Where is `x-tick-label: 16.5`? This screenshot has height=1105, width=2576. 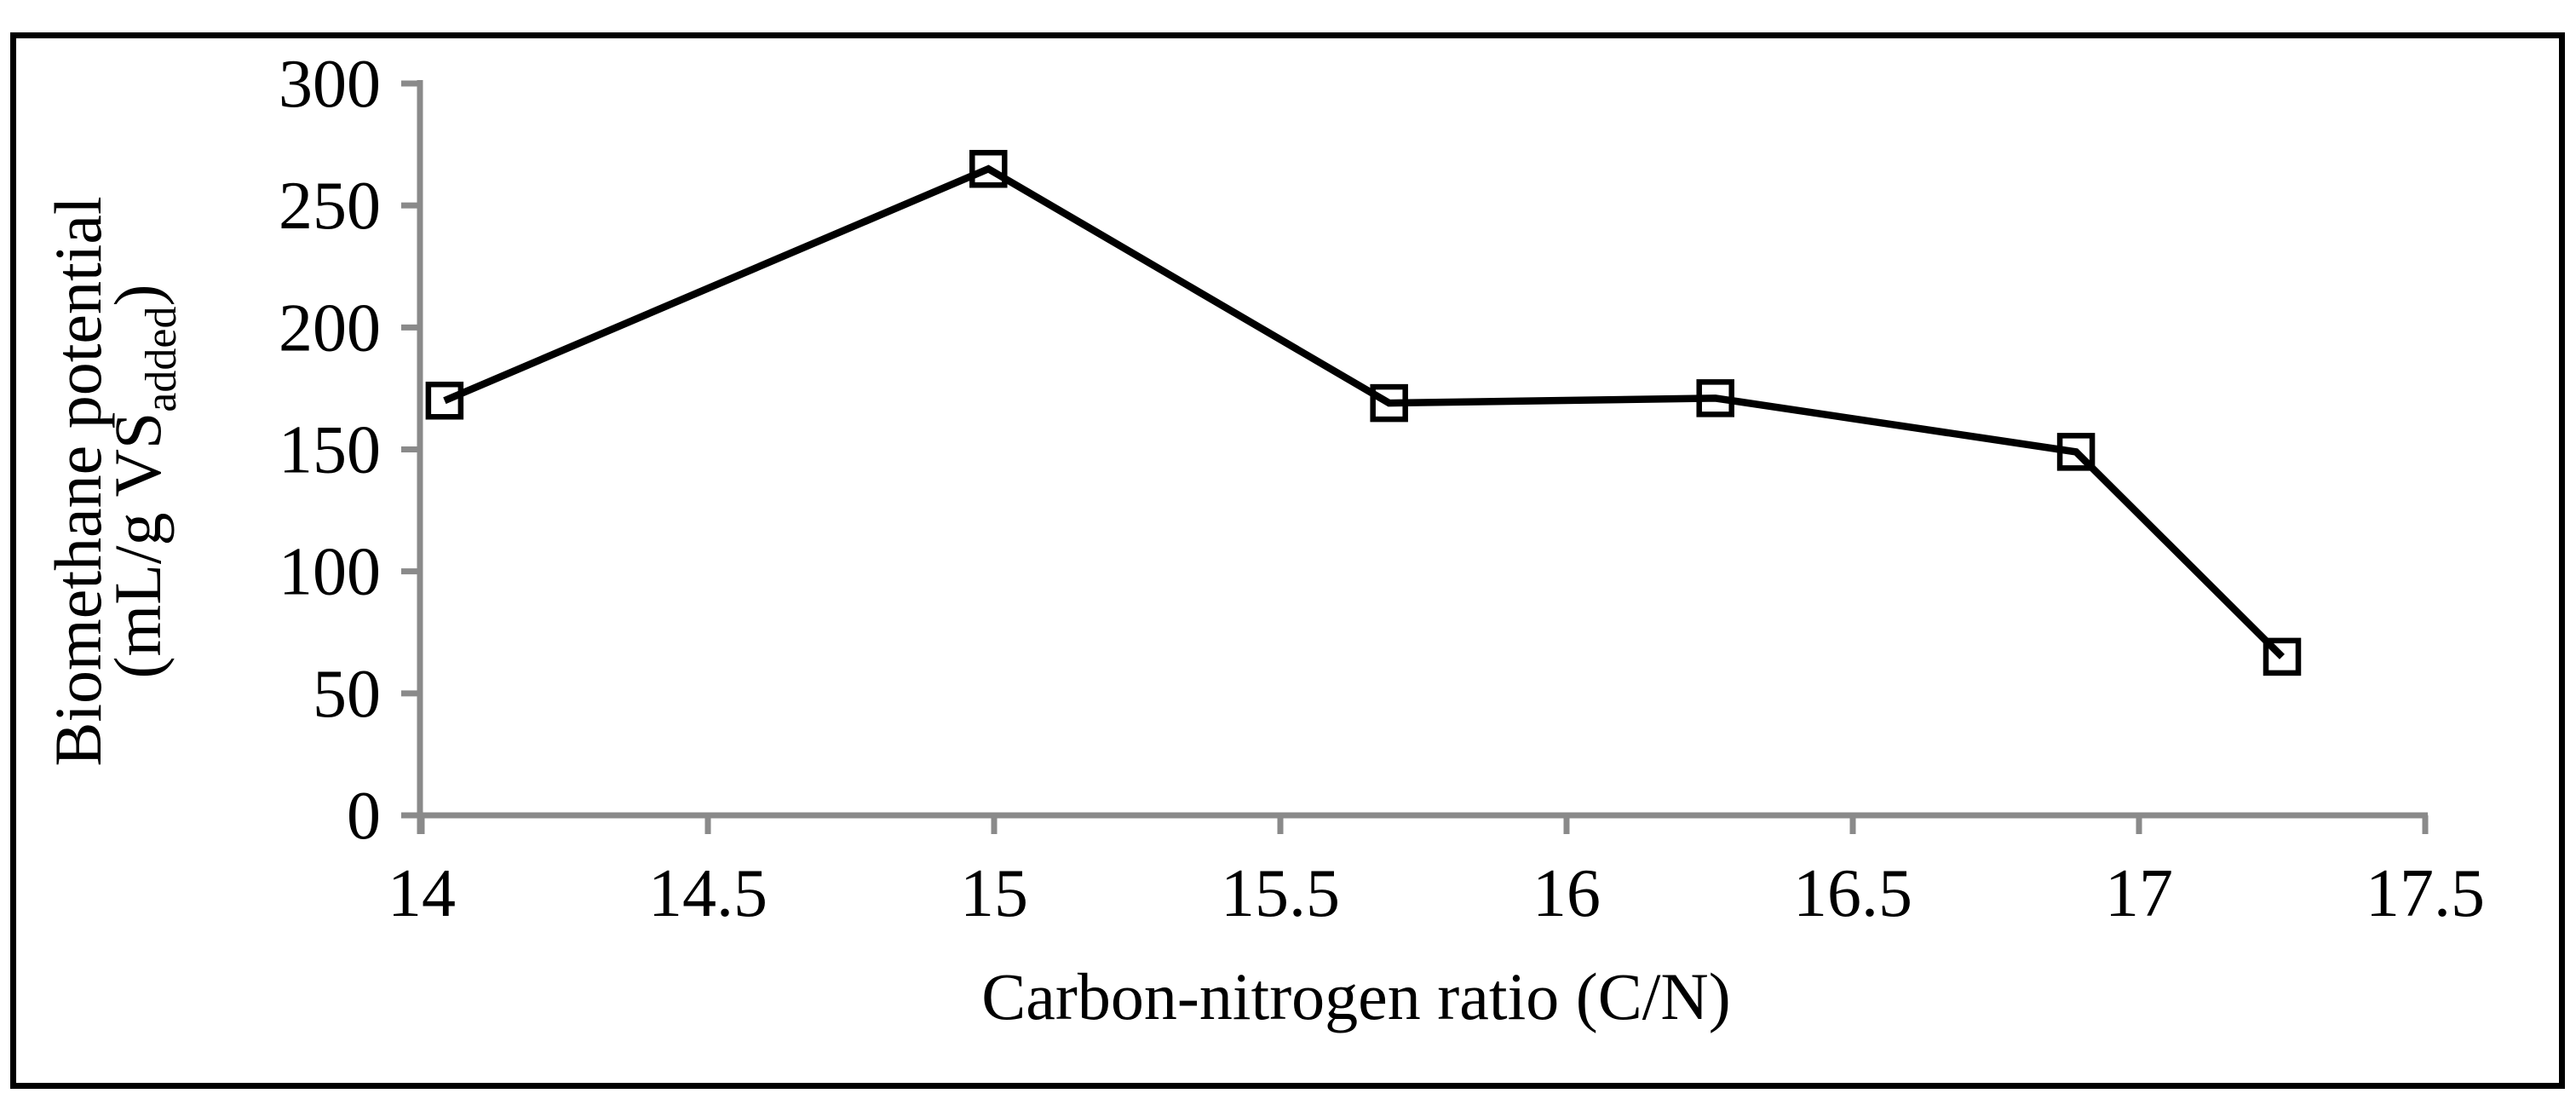
x-tick-label: 16.5 is located at coordinates (1853, 893).